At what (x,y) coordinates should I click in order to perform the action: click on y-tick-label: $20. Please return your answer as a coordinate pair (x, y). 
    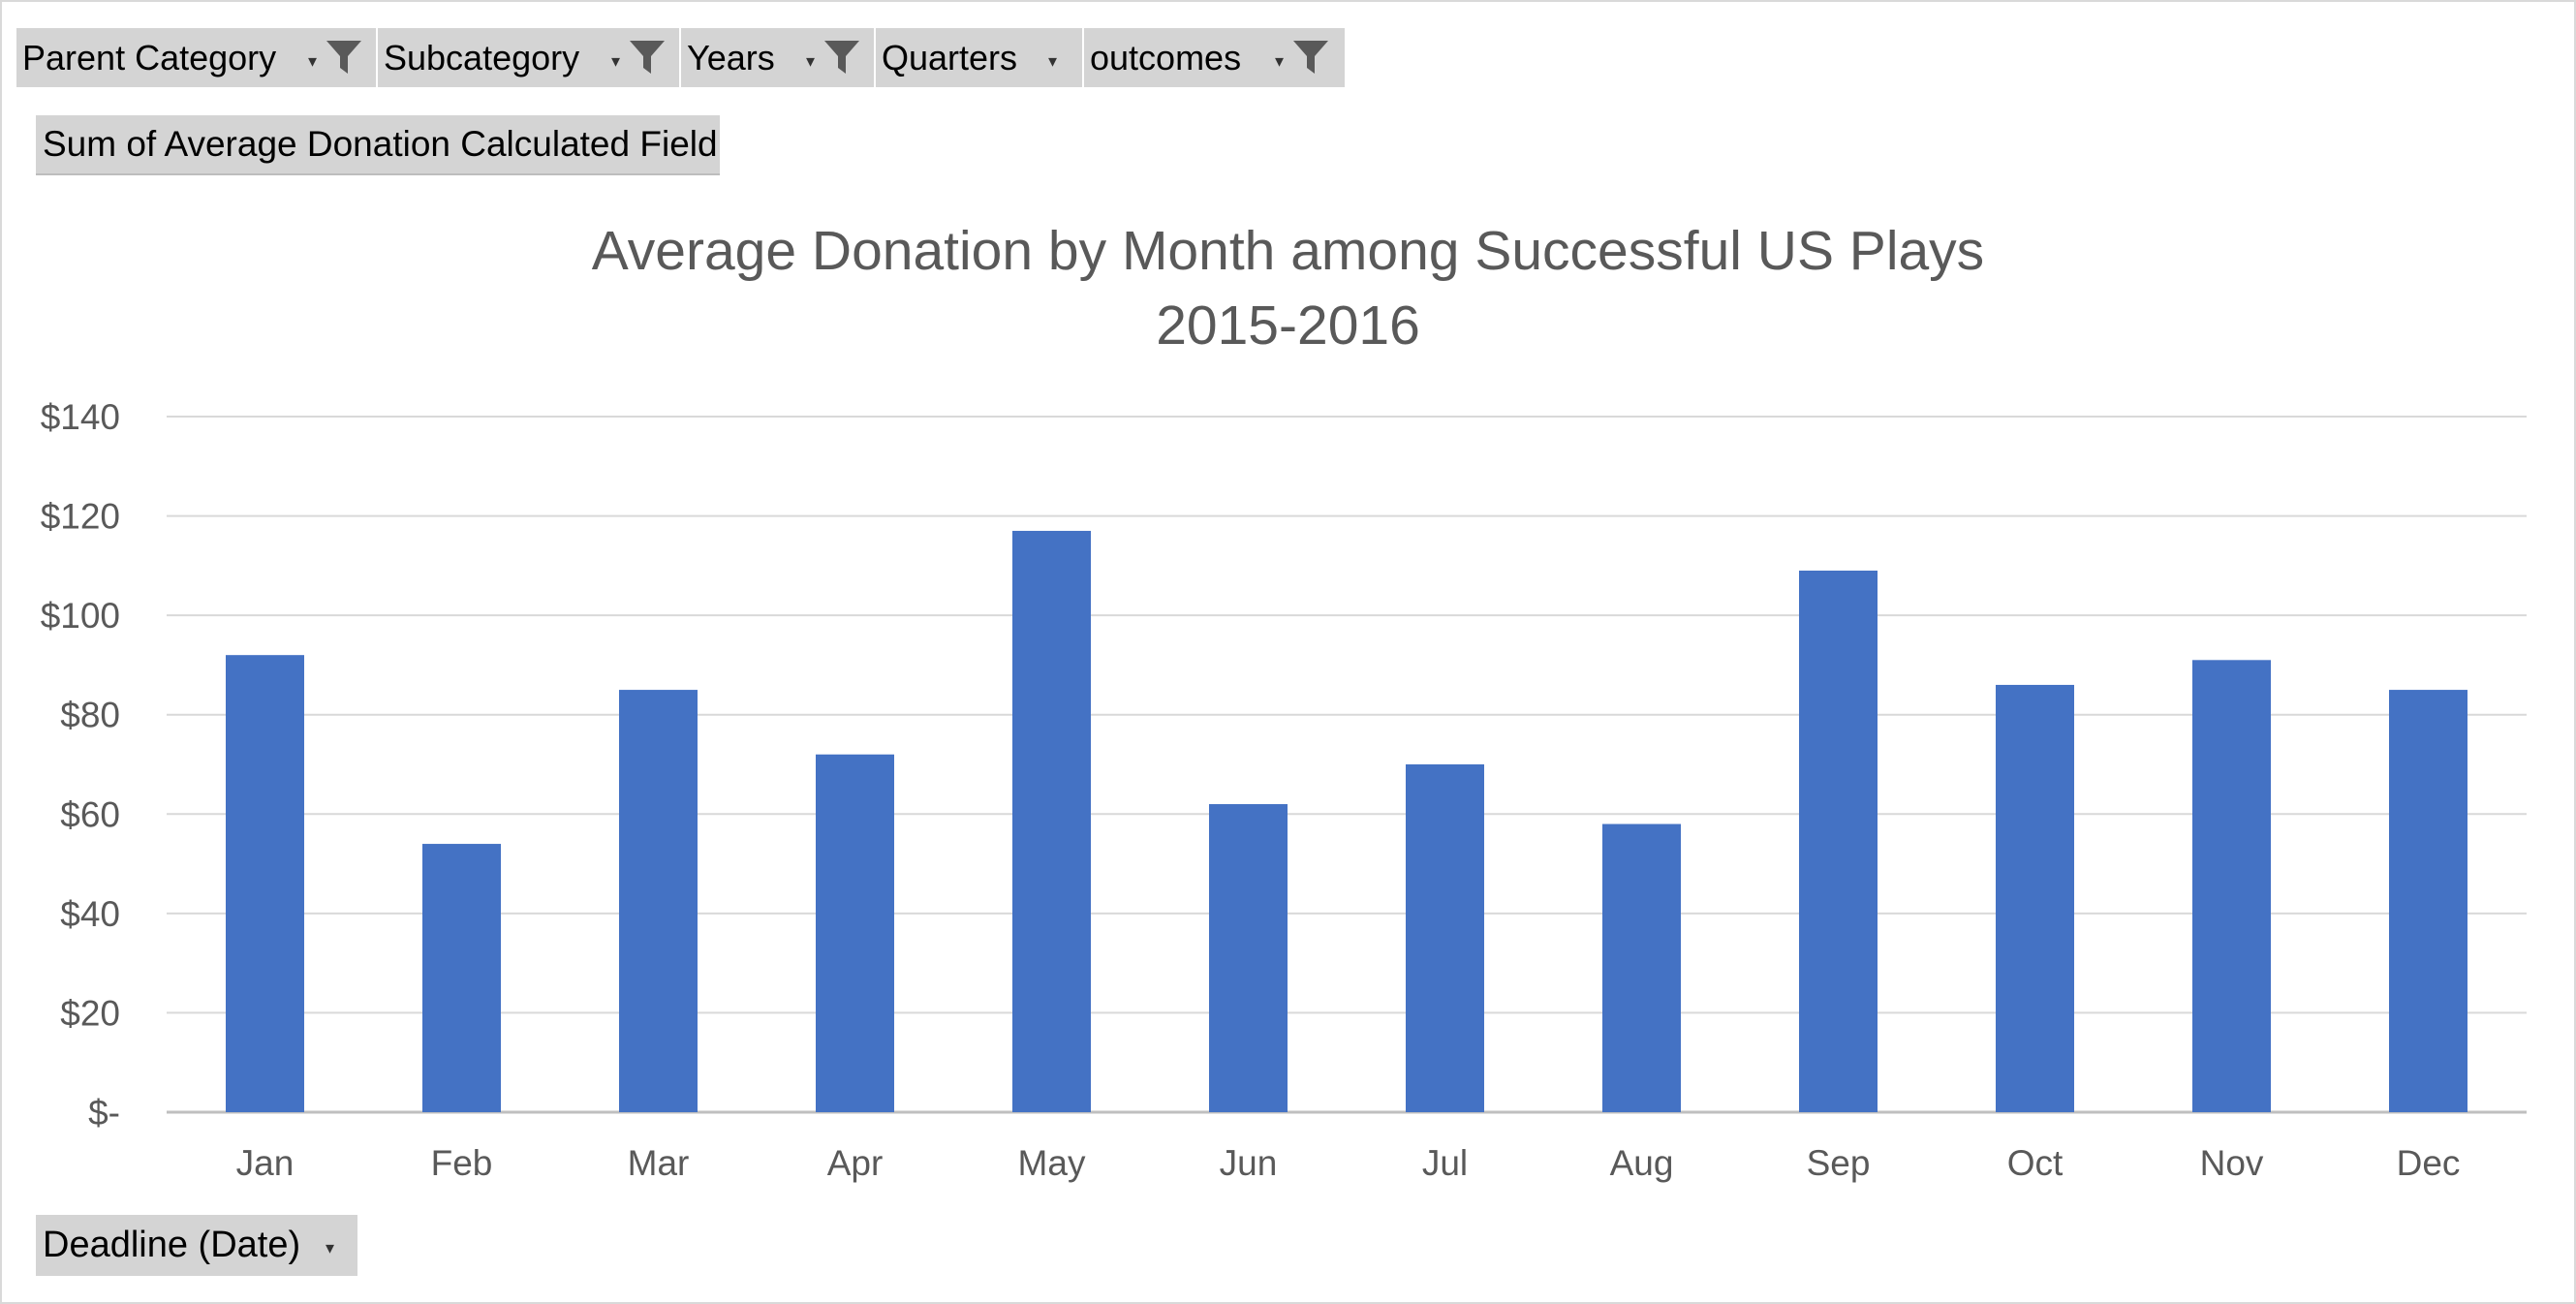
    Looking at the image, I should click on (90, 1013).